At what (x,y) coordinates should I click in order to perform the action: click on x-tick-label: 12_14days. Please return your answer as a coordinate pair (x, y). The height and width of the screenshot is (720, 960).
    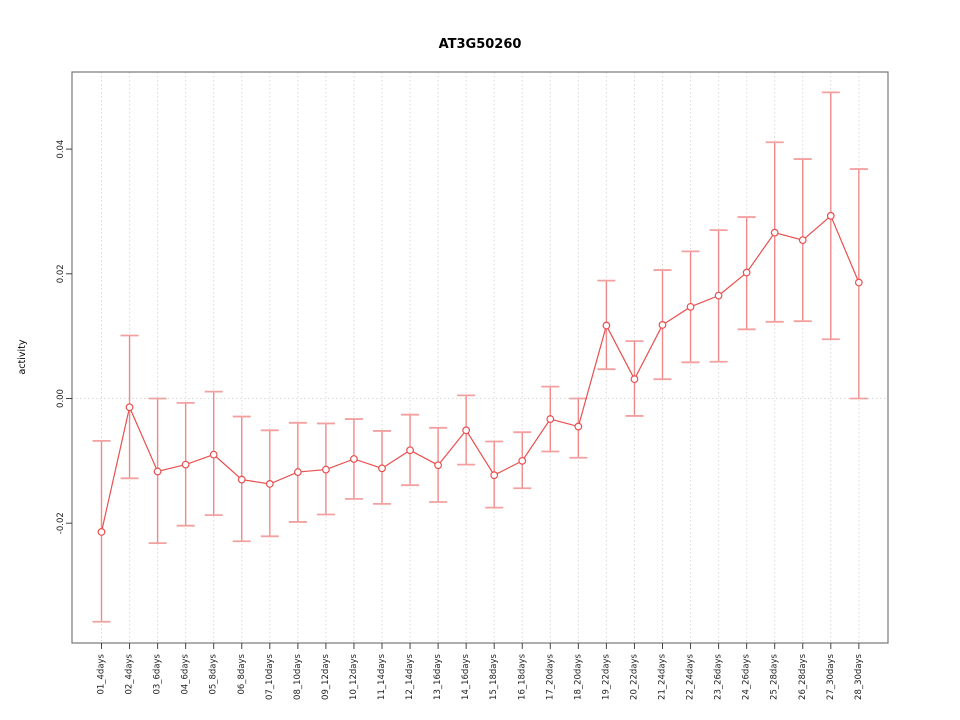
    Looking at the image, I should click on (410, 676).